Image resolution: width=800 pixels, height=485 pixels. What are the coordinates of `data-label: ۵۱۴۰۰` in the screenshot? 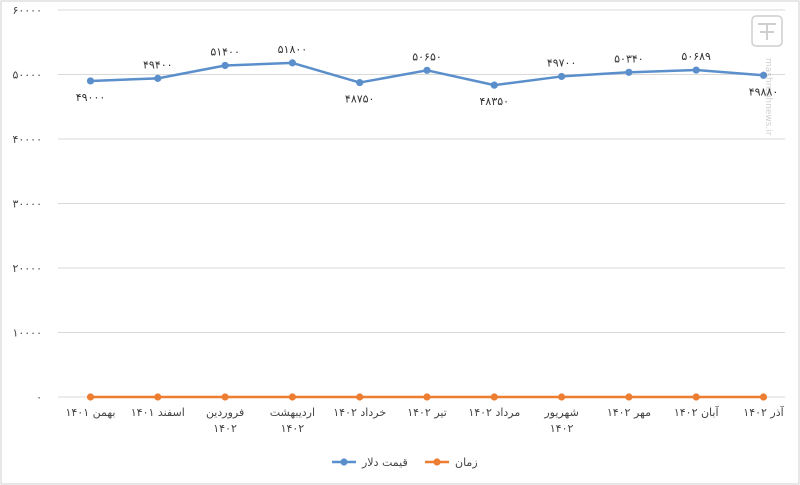 It's located at (225, 51).